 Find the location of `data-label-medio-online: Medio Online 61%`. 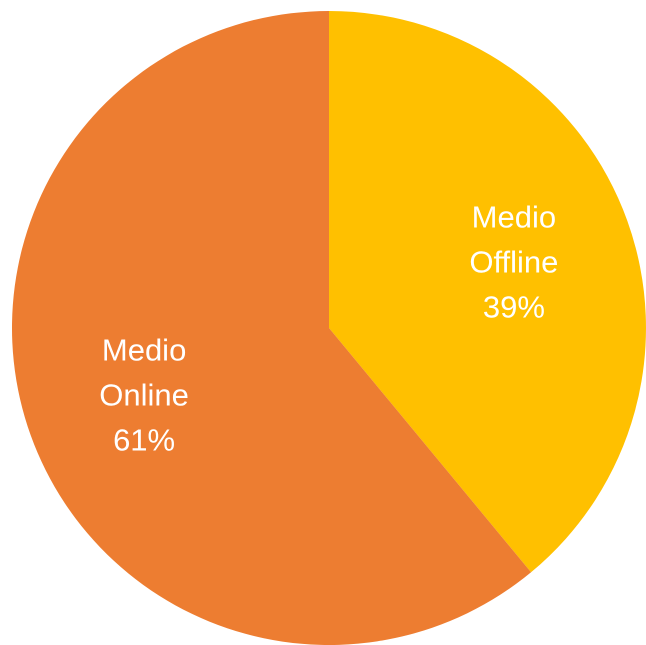

data-label-medio-online: Medio Online 61% is located at coordinates (144, 395).